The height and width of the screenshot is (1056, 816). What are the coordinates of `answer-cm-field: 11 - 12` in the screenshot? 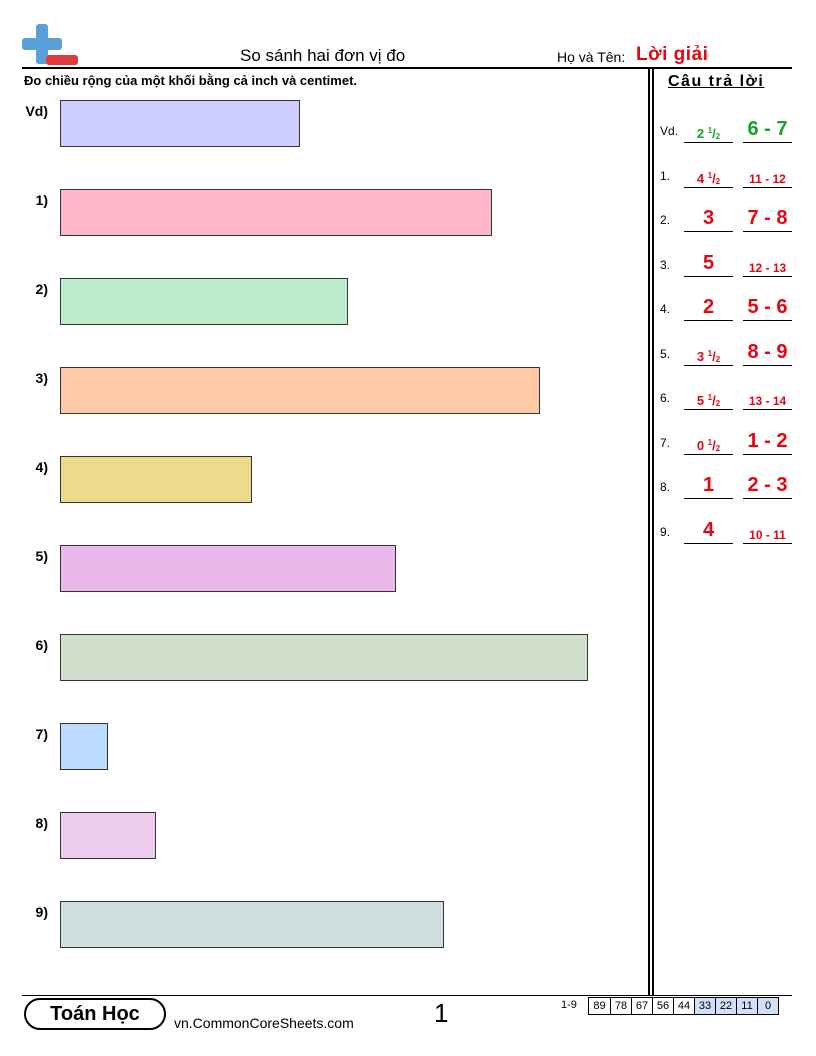 It's located at (767, 174).